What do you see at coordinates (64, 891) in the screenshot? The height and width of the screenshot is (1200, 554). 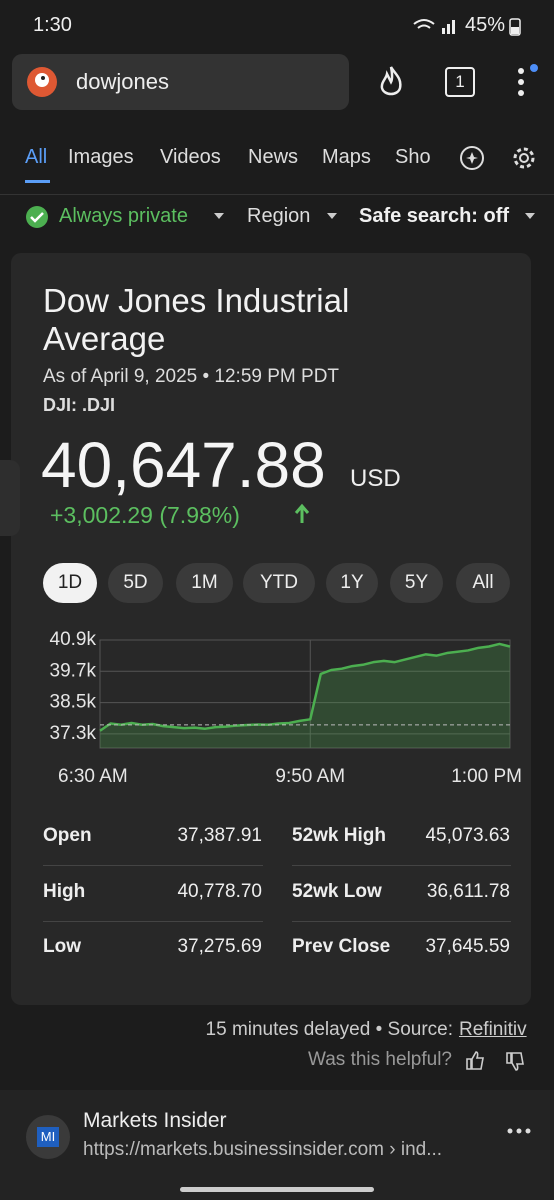 I see `stat-label: High` at bounding box center [64, 891].